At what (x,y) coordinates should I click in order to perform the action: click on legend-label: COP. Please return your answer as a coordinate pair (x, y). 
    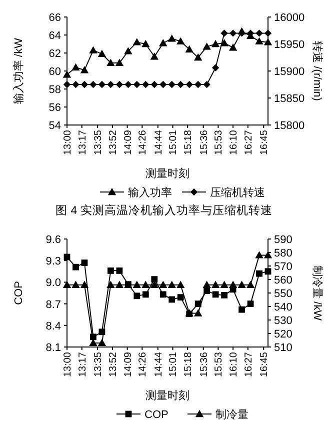
    Looking at the image, I should click on (156, 415).